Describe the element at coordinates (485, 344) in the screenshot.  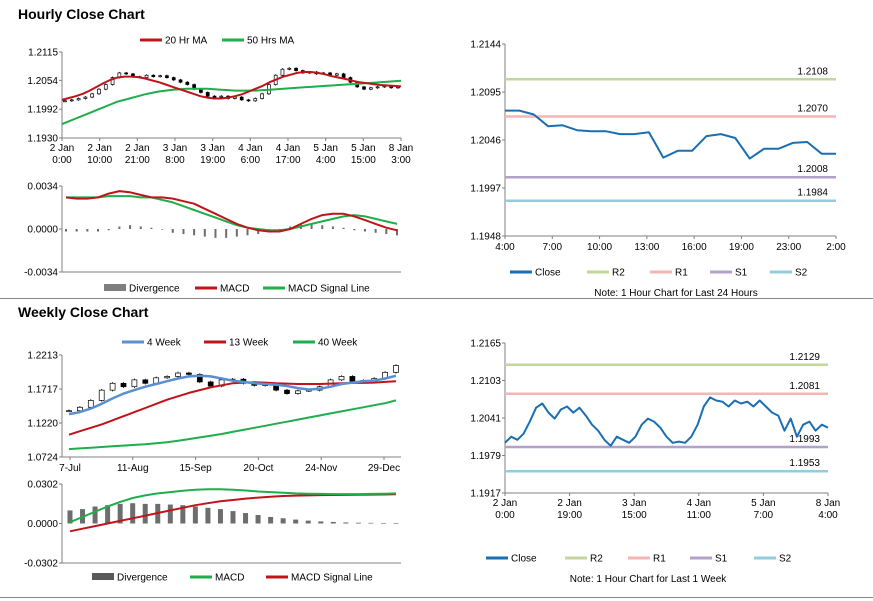
I see `weekly-levels-ytick-label: 1.2165` at that location.